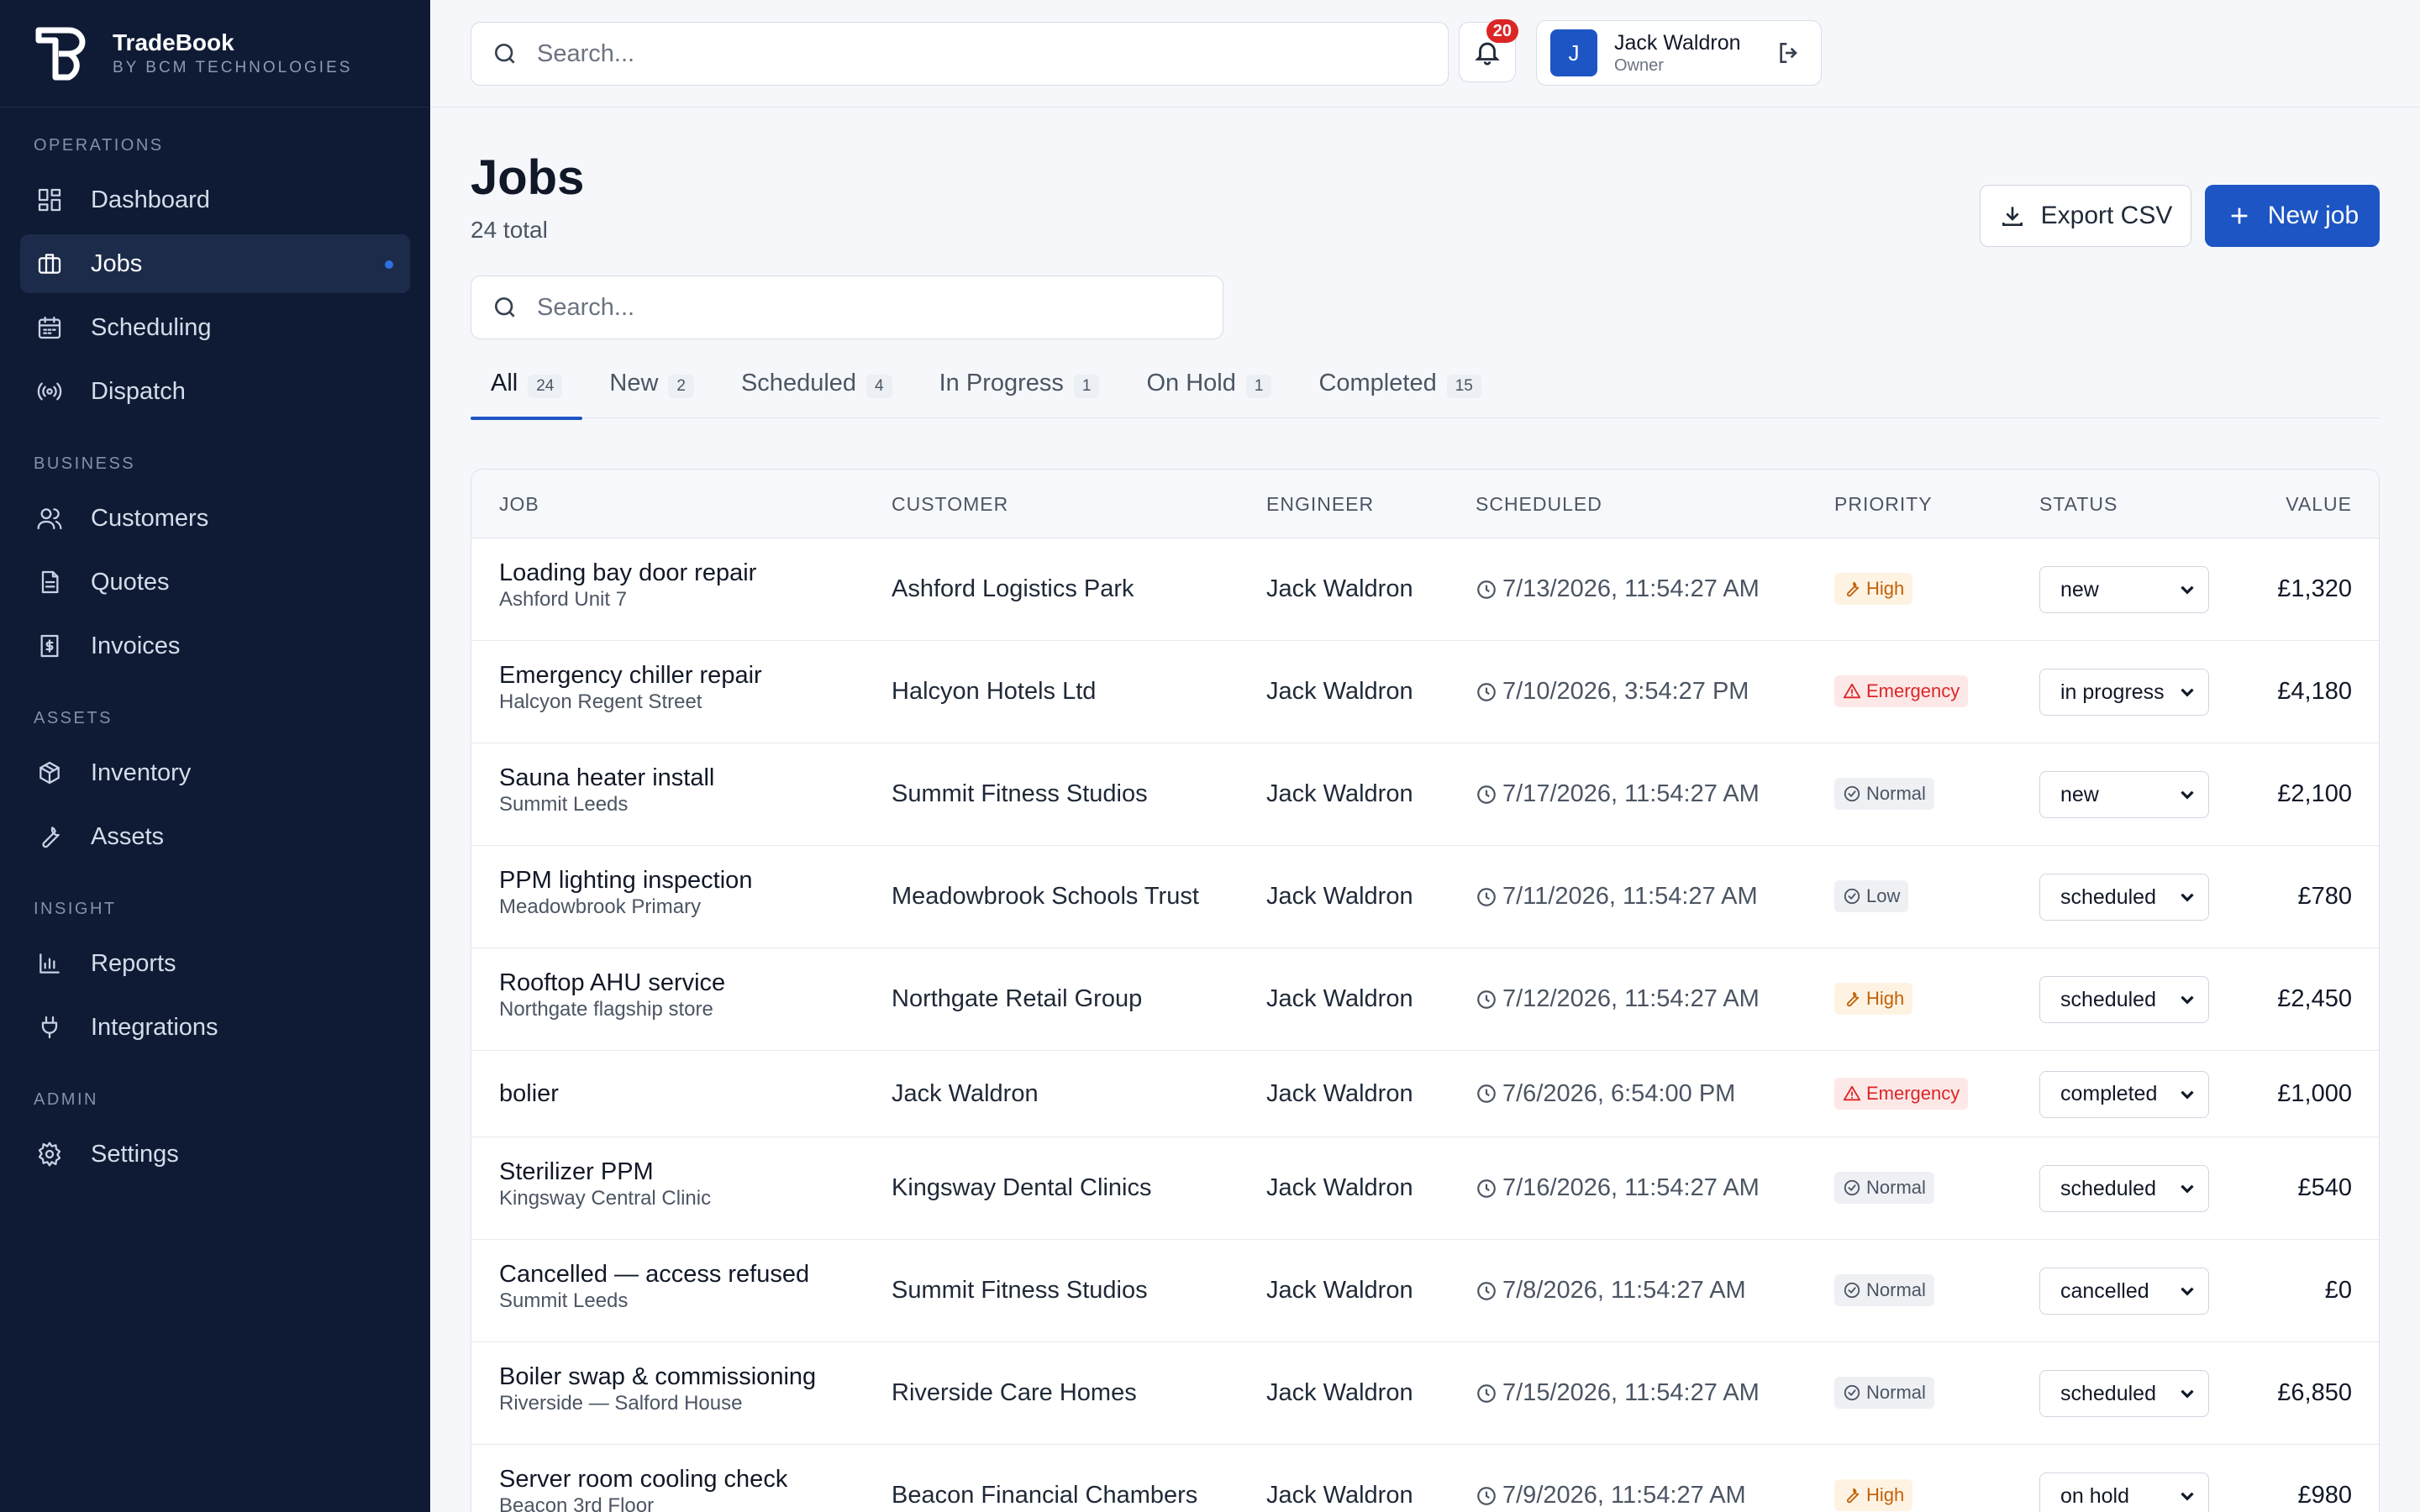 The width and height of the screenshot is (2420, 1512). Describe the element at coordinates (2124, 1291) in the screenshot. I see `status-select: cancelled` at that location.